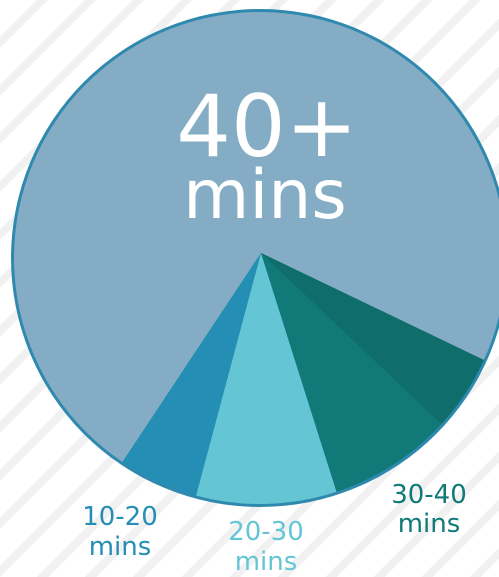  Describe the element at coordinates (266, 532) in the screenshot. I see `slice-label-20-30-range: 20-30` at that location.